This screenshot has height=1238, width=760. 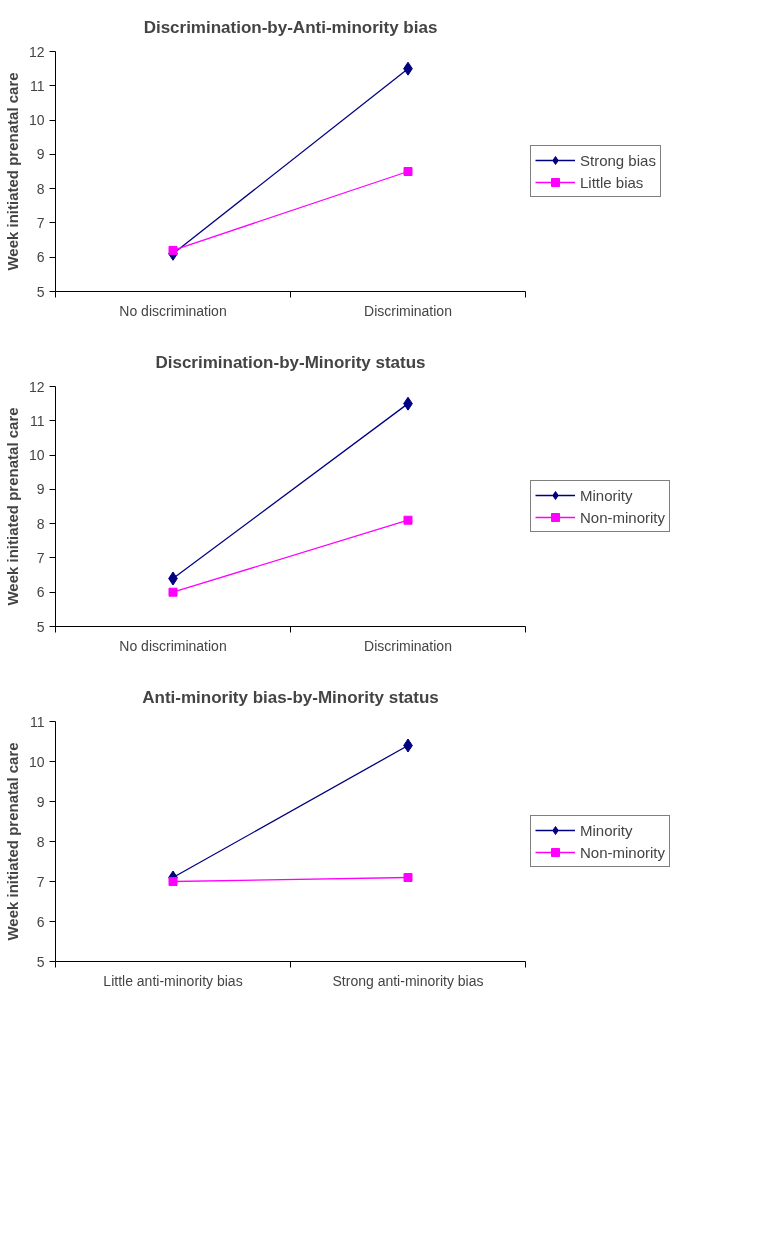 I want to click on chart-title: Anti-minority bias-by-Minority status, so click(x=290, y=697).